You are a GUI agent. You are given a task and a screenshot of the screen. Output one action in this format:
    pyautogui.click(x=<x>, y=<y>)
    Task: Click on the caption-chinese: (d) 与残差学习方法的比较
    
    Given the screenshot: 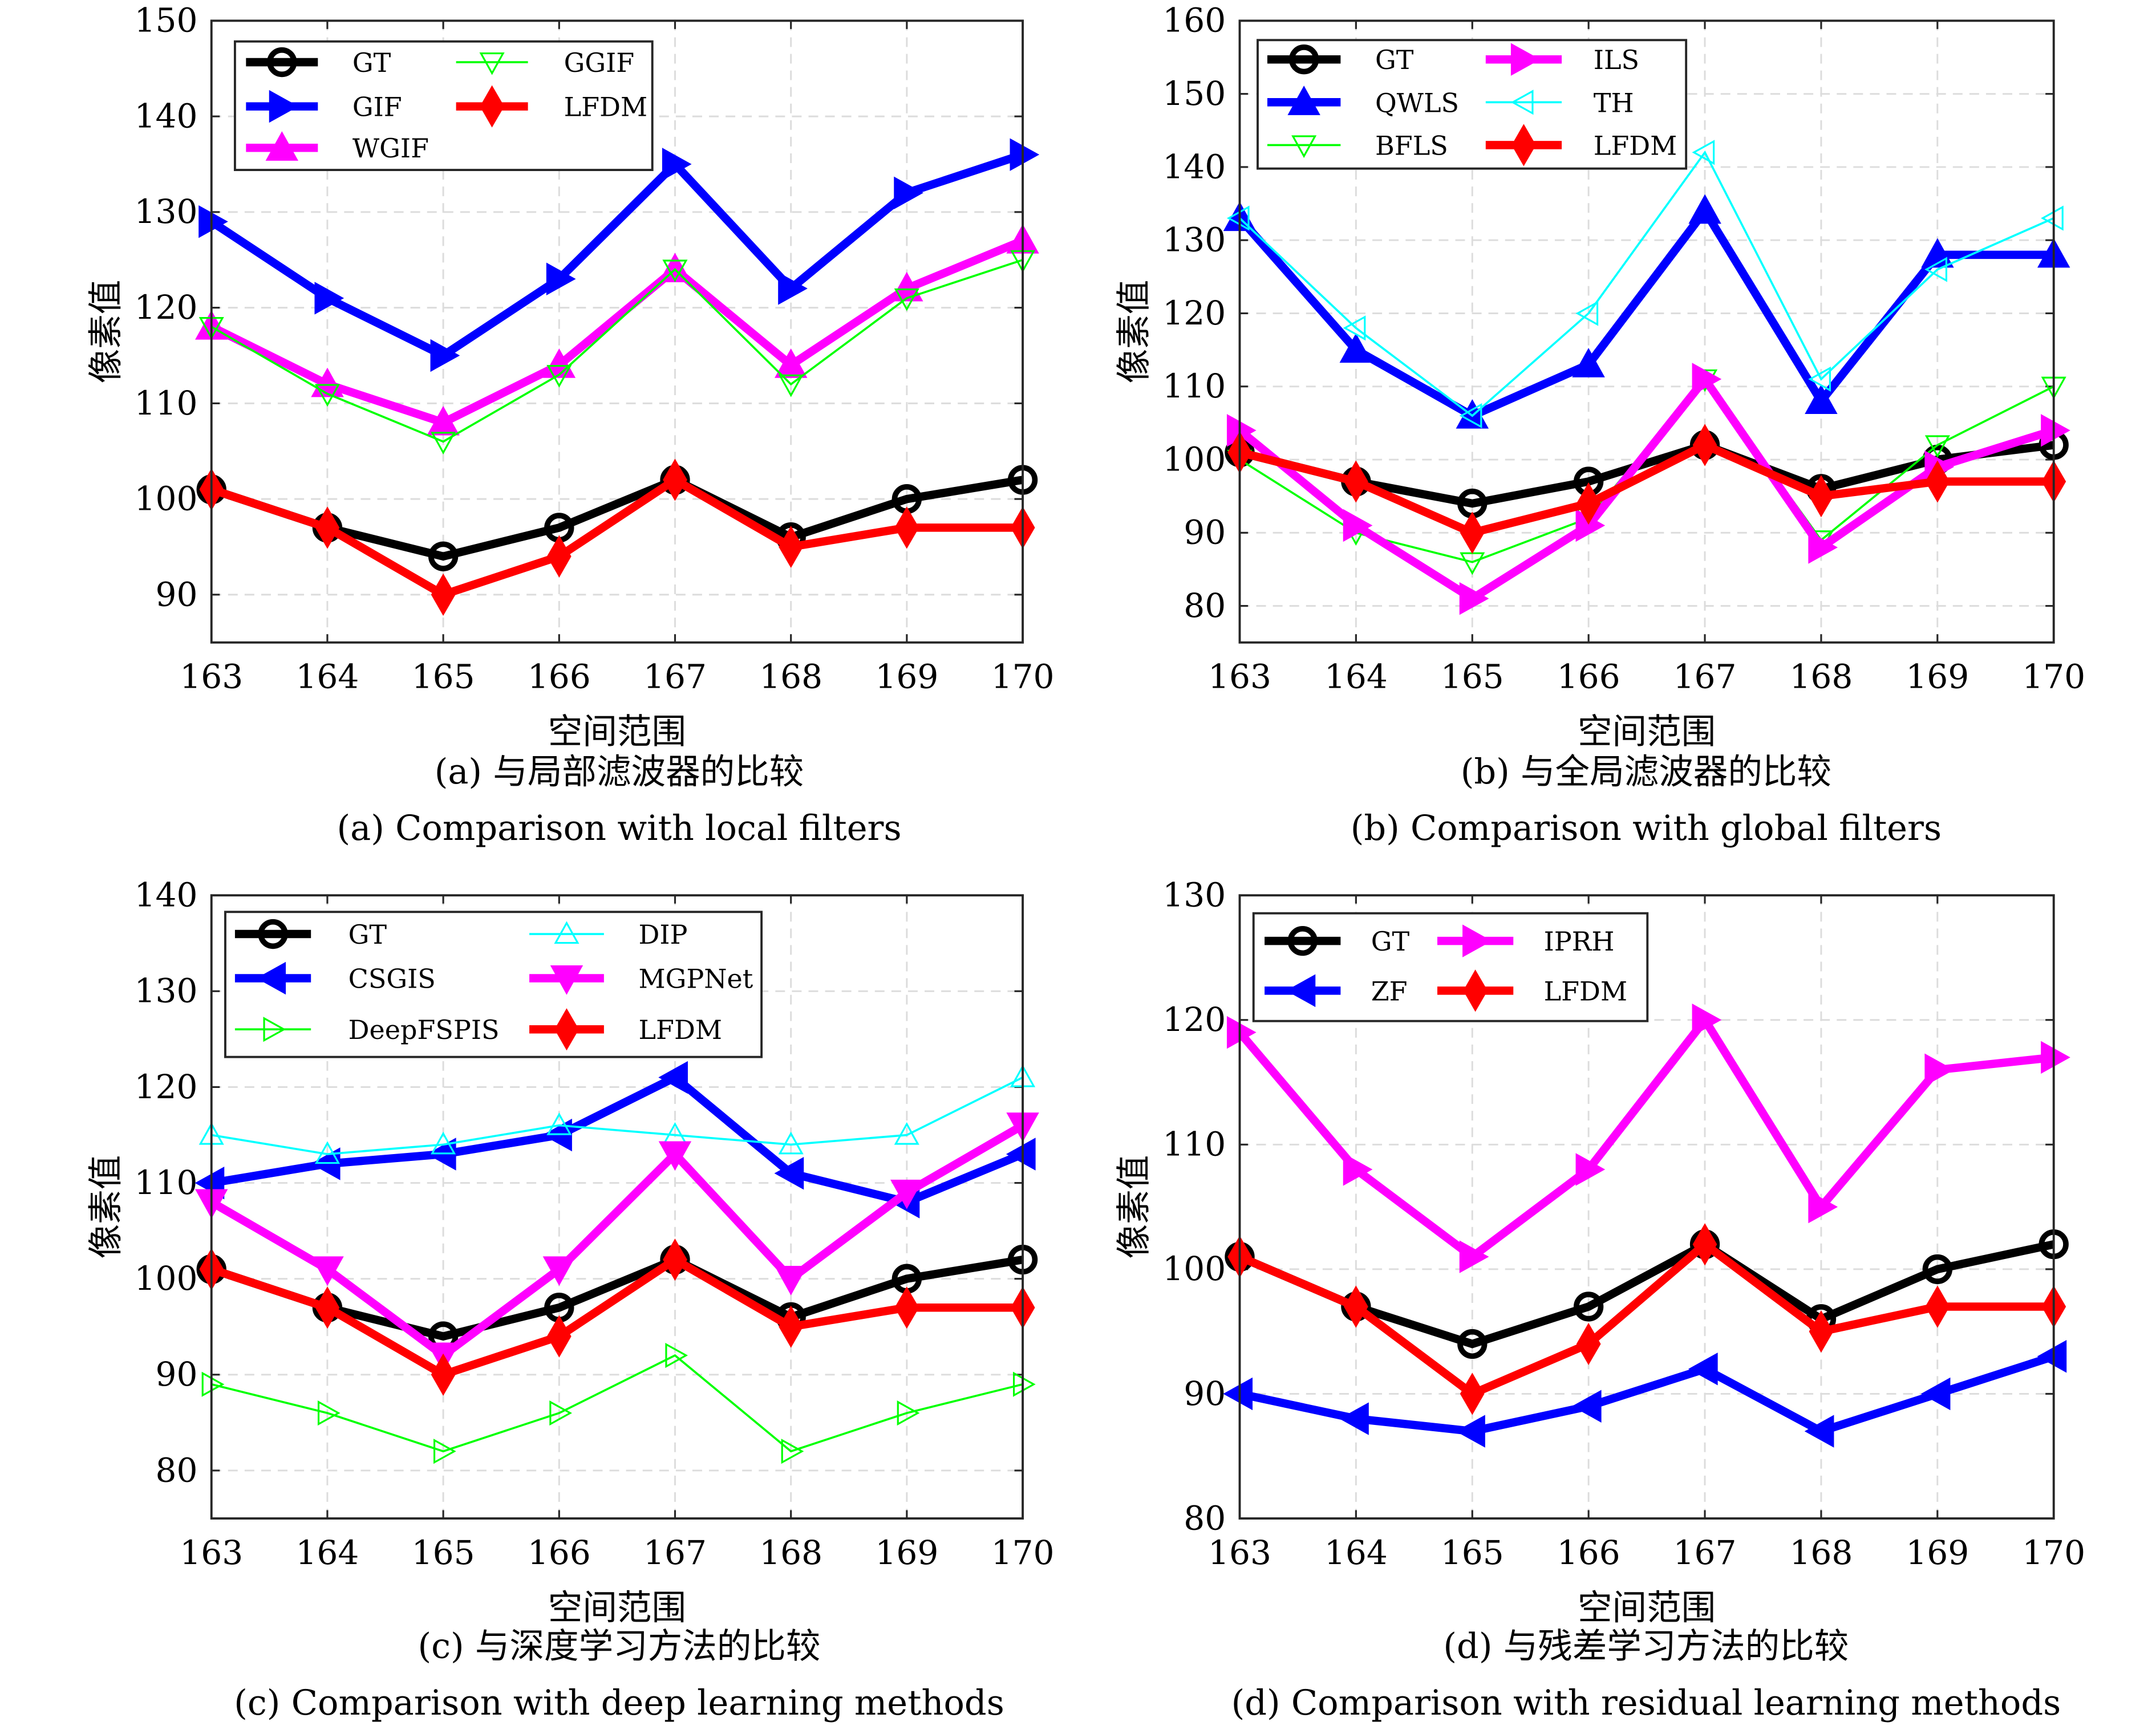 What is the action you would take?
    pyautogui.click(x=1646, y=1647)
    